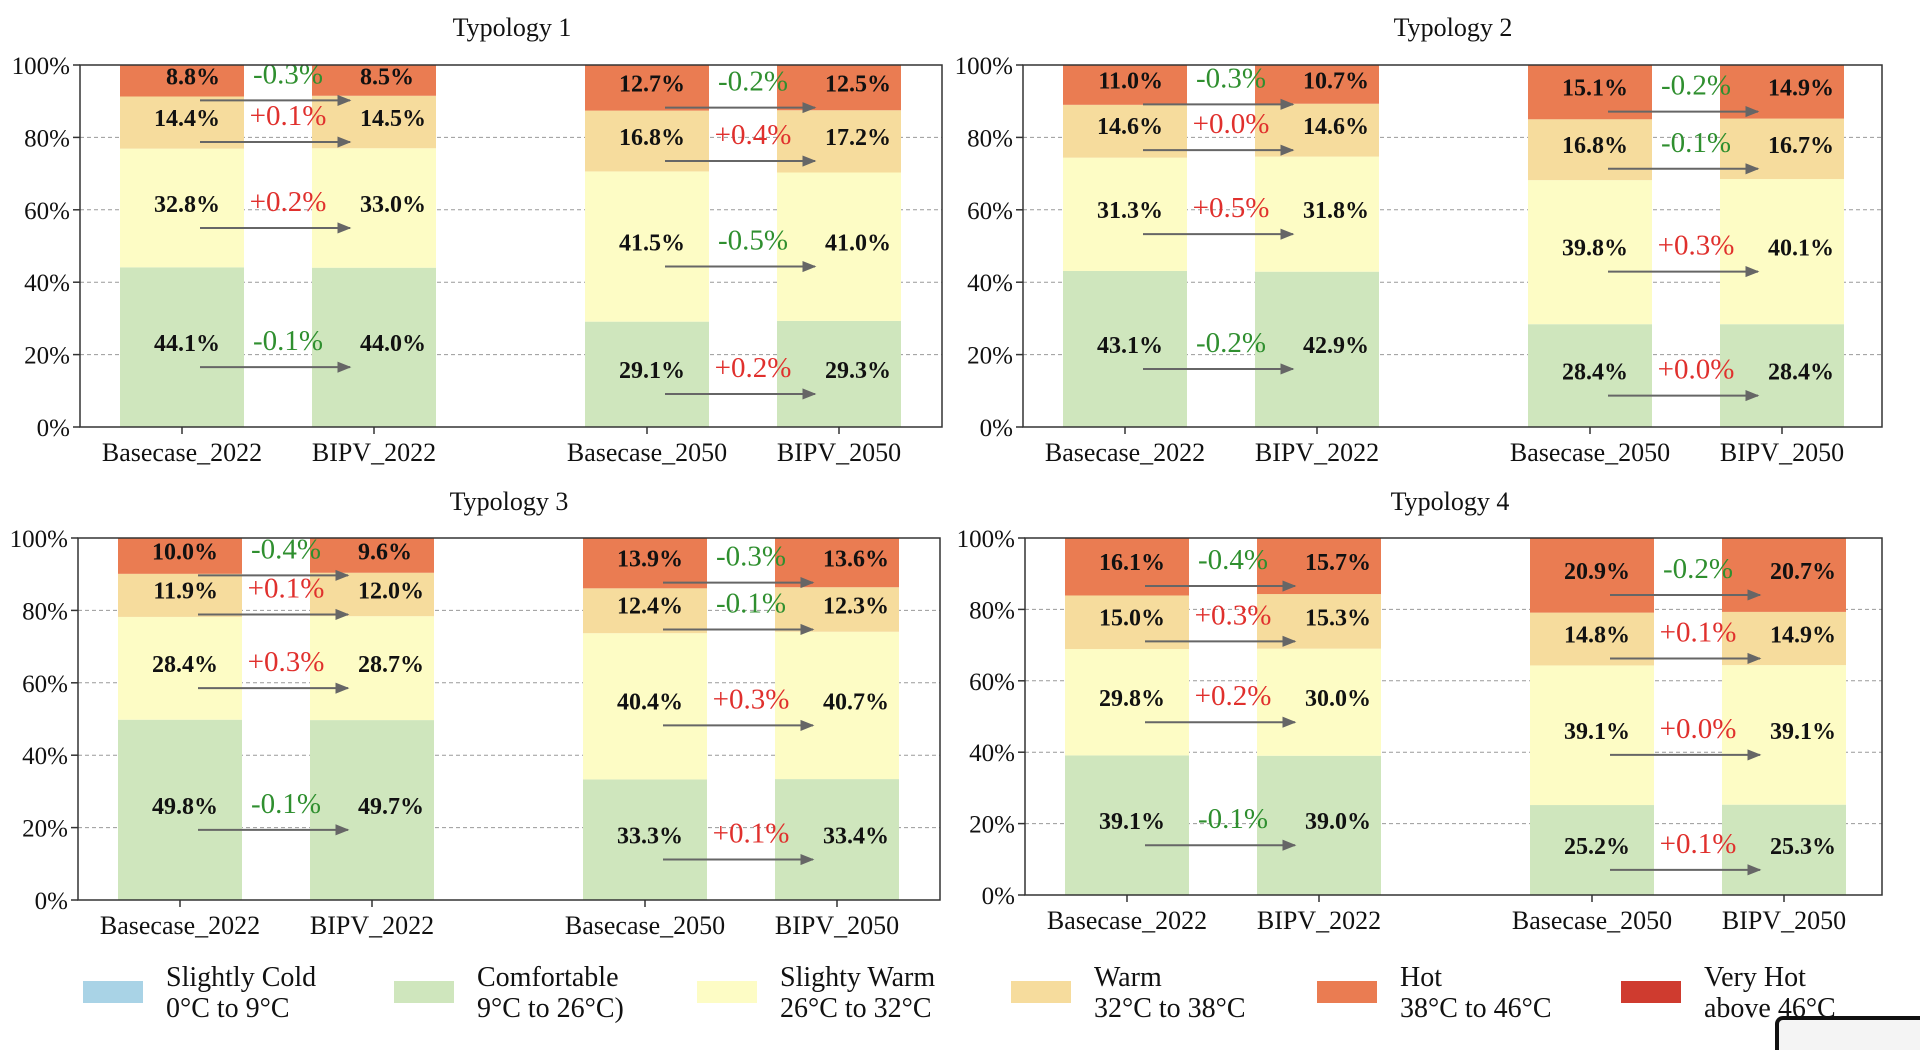 The height and width of the screenshot is (1050, 1920). Describe the element at coordinates (1231, 208) in the screenshot. I see `change-label: +0.5%` at that location.